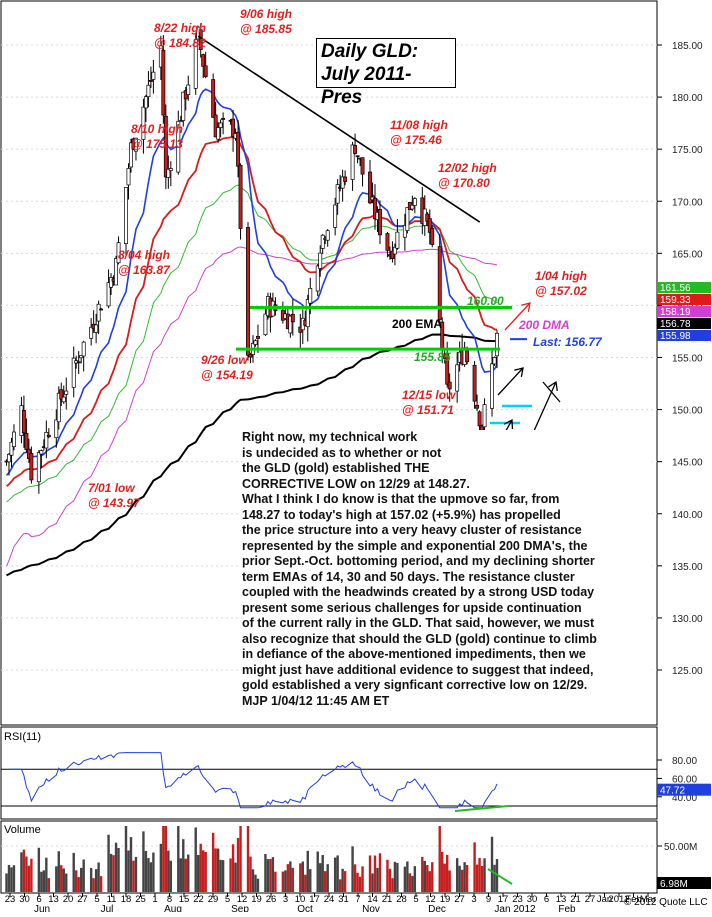 The height and width of the screenshot is (917, 712). Describe the element at coordinates (459, 899) in the screenshot. I see `x-tick-label: 27` at that location.